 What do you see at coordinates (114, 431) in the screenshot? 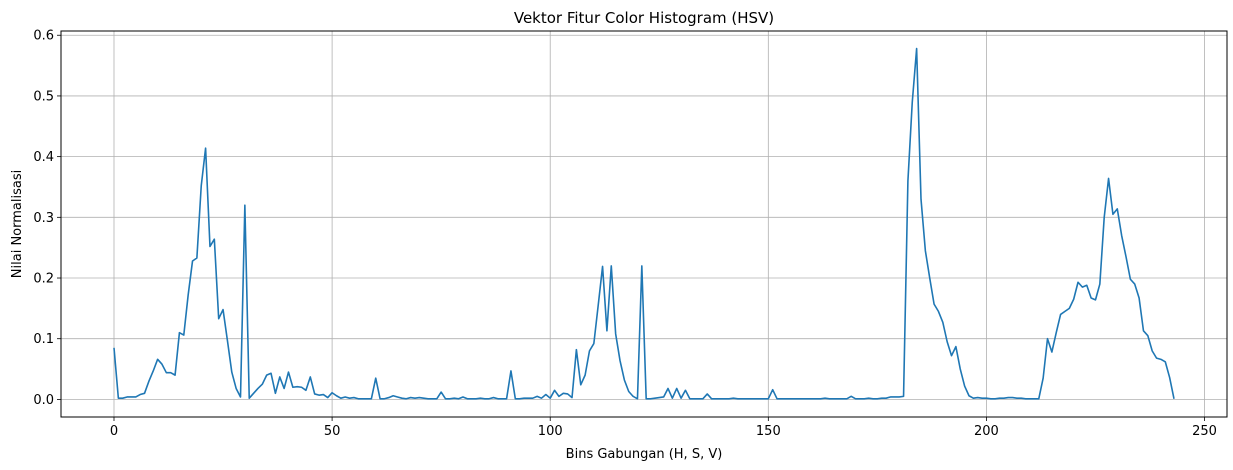
I see `x-tick-label: 0` at bounding box center [114, 431].